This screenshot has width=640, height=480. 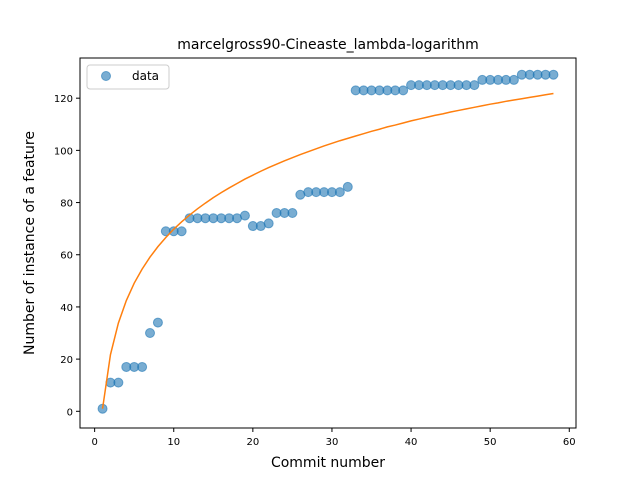 I want to click on legend: data, so click(x=128, y=77).